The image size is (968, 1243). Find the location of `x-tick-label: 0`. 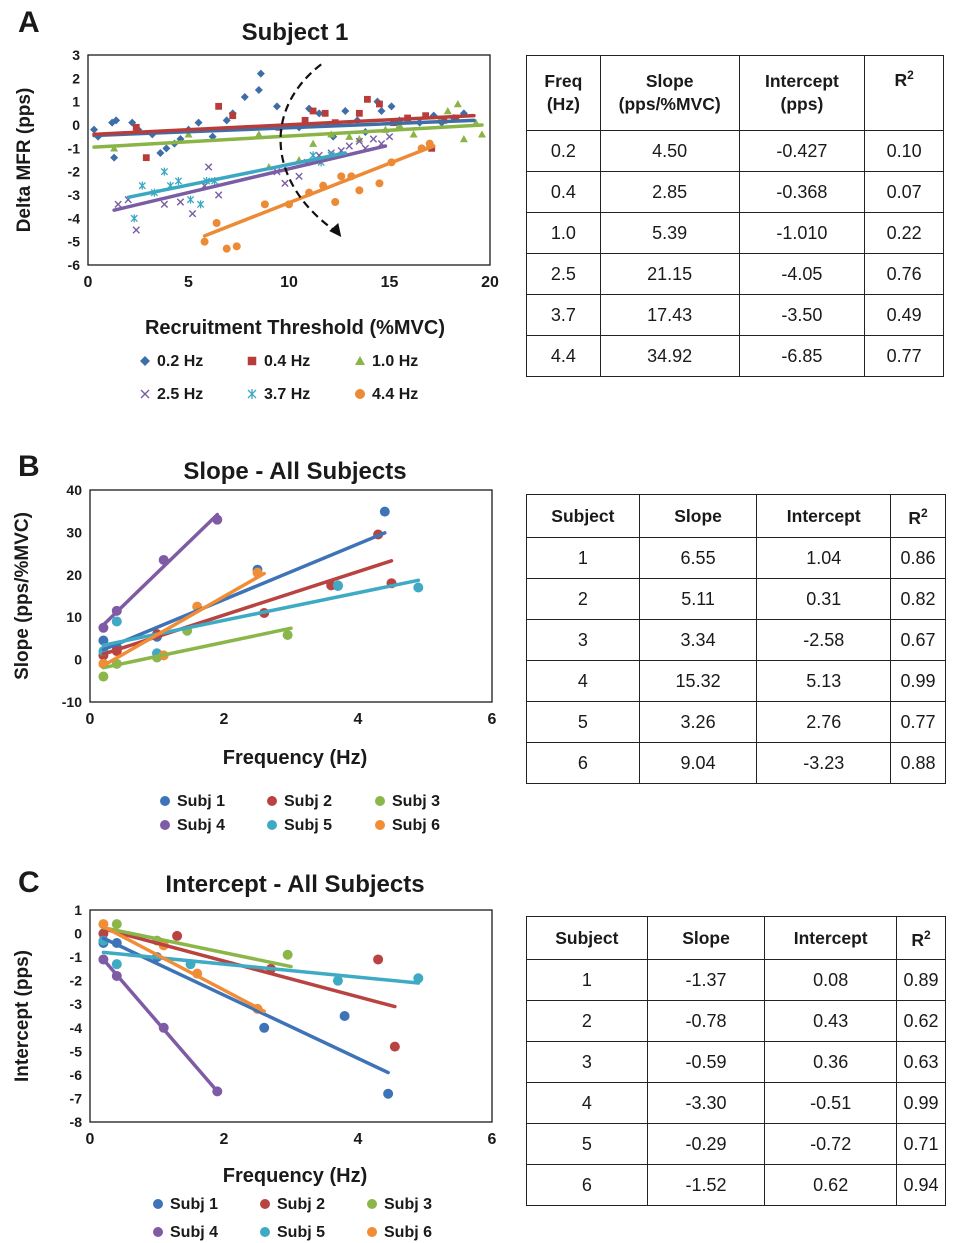

x-tick-label: 0 is located at coordinates (90, 719).